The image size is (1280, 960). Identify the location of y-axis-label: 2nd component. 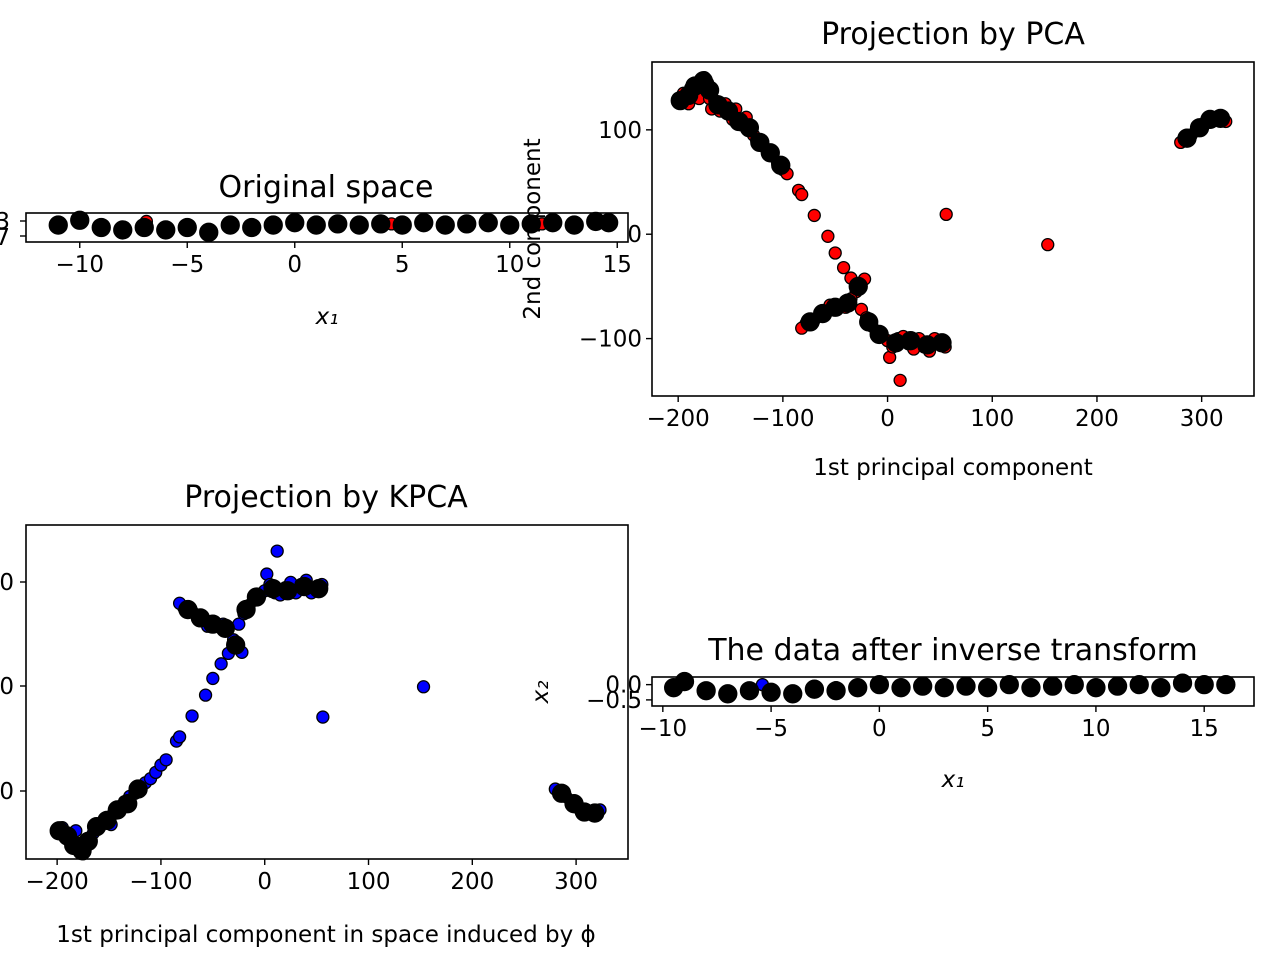
(533, 228).